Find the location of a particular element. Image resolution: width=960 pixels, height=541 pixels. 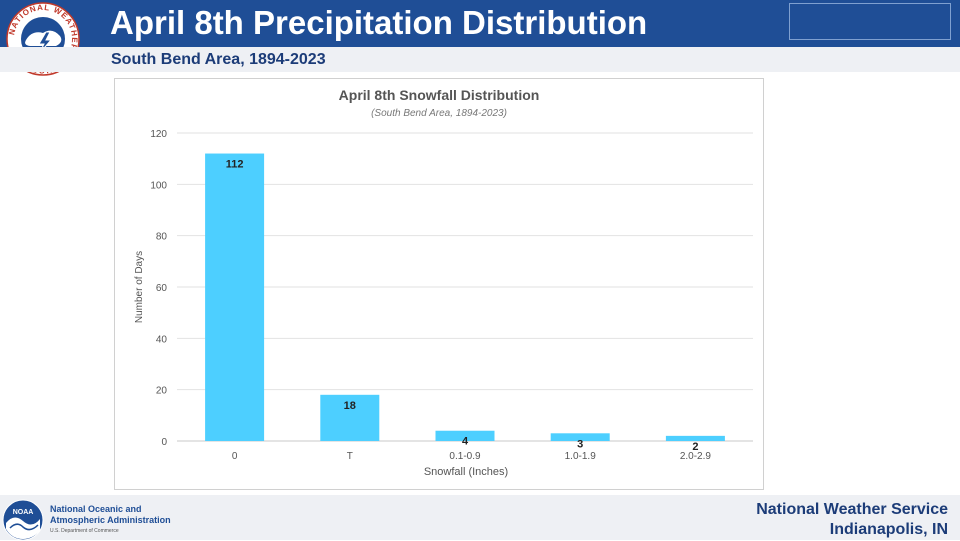

noaa-logo: NOAA is located at coordinates (23, 520).